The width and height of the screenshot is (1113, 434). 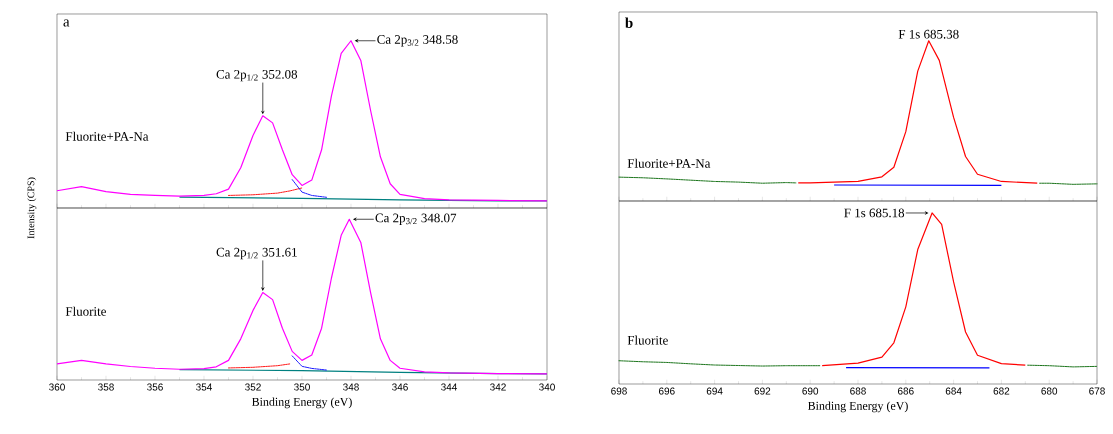 What do you see at coordinates (400, 387) in the screenshot?
I see `x-tick-label: 346` at bounding box center [400, 387].